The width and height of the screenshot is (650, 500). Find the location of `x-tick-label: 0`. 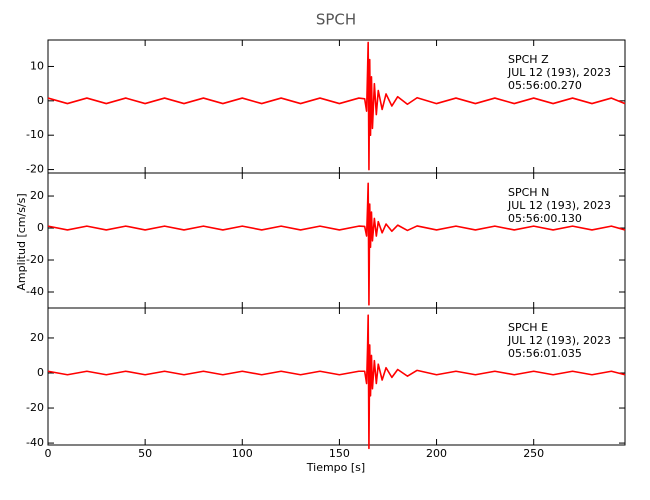

x-tick-label: 0 is located at coordinates (48, 453).